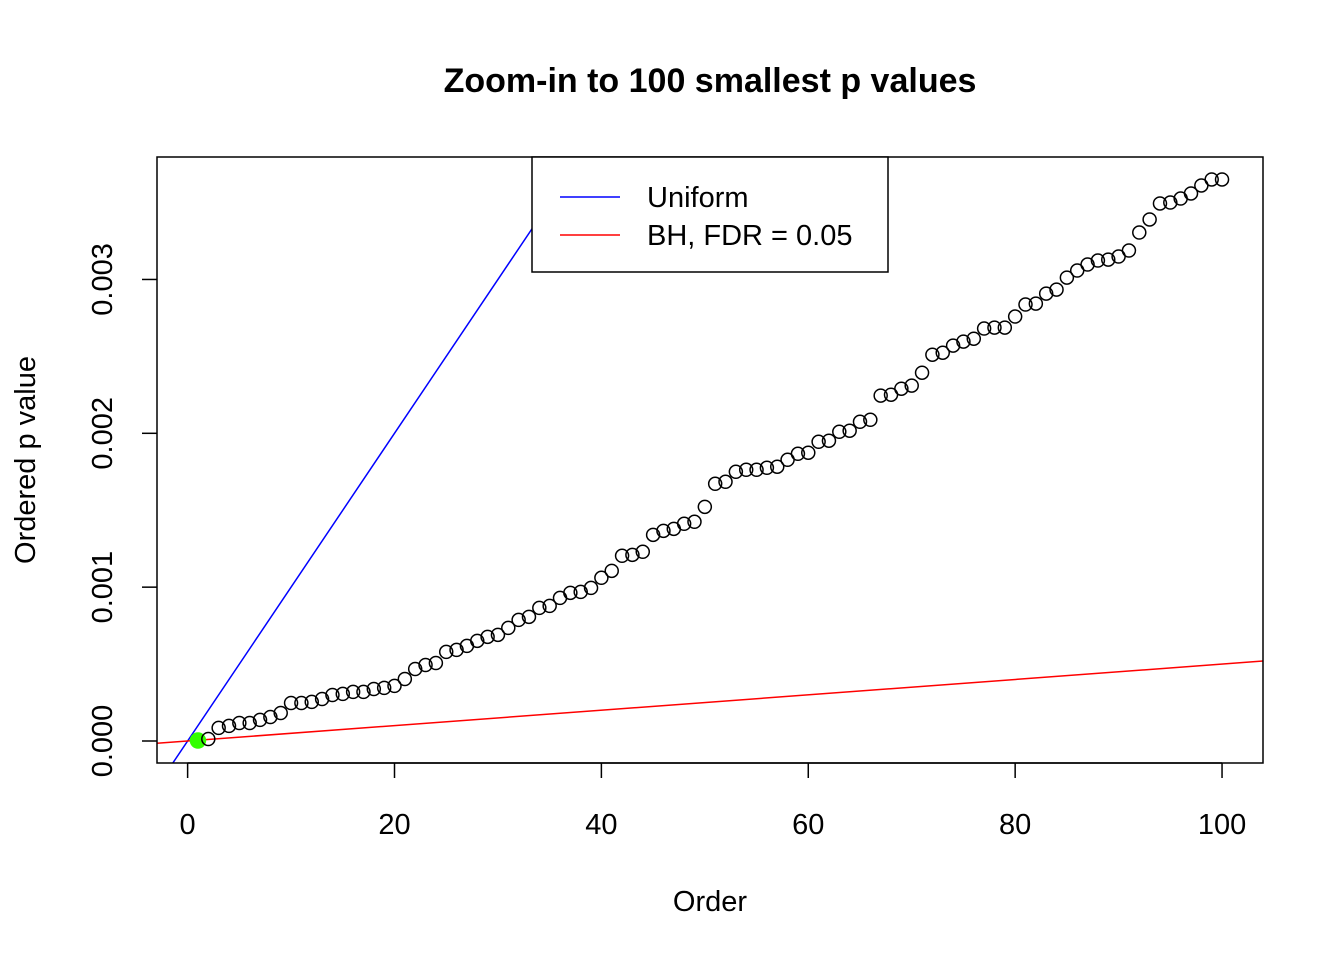 This screenshot has height=965, width=1344. Describe the element at coordinates (808, 825) in the screenshot. I see `x-tick-label: 60` at that location.